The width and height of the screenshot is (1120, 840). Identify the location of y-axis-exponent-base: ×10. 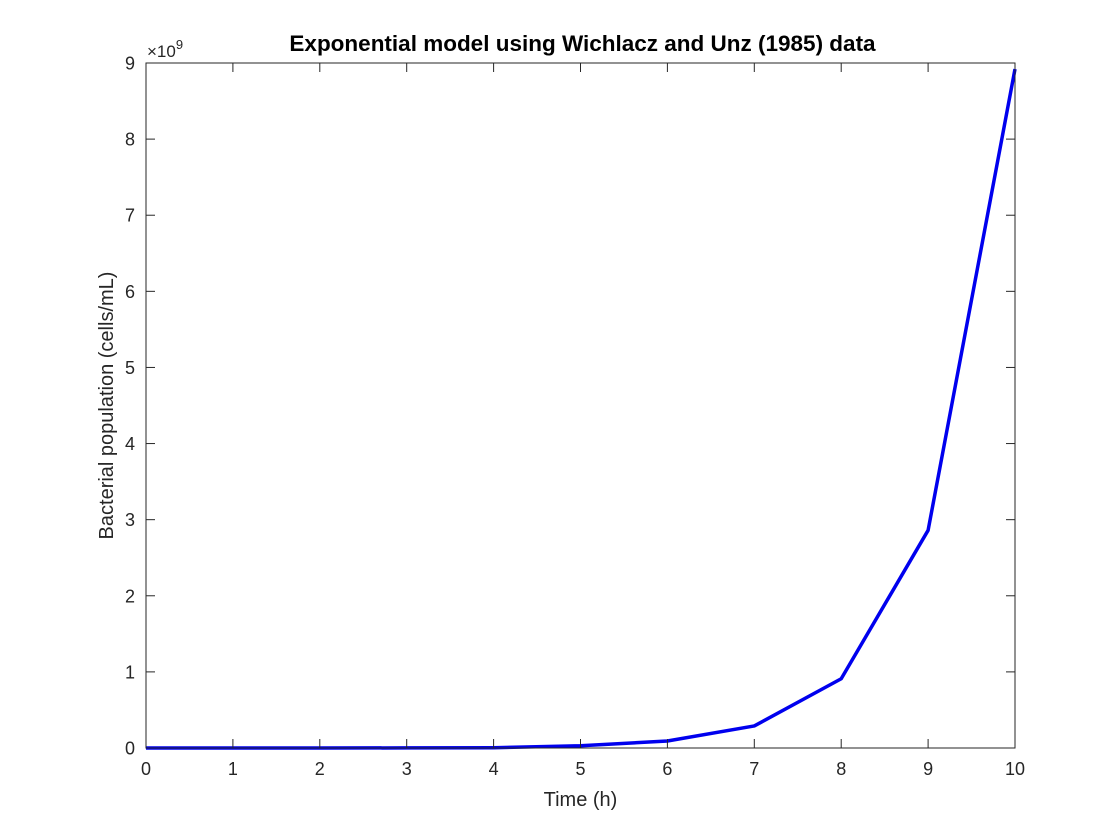
(161, 51).